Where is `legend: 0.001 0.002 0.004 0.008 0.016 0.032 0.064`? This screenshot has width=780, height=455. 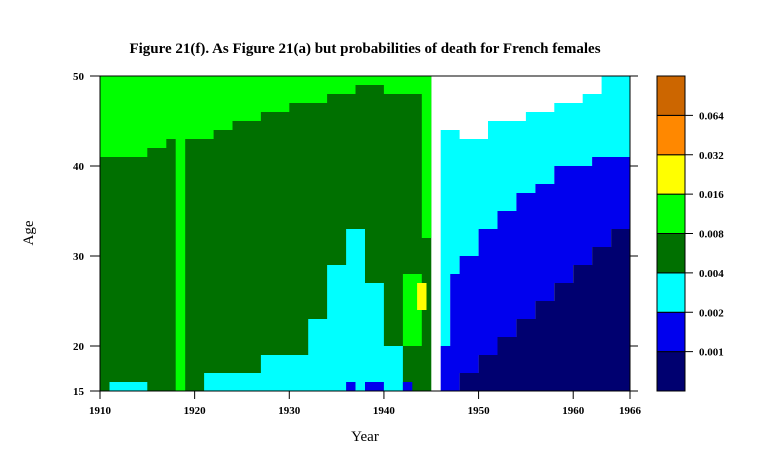 legend: 0.001 0.002 0.004 0.008 0.016 0.032 0.064 is located at coordinates (690, 233).